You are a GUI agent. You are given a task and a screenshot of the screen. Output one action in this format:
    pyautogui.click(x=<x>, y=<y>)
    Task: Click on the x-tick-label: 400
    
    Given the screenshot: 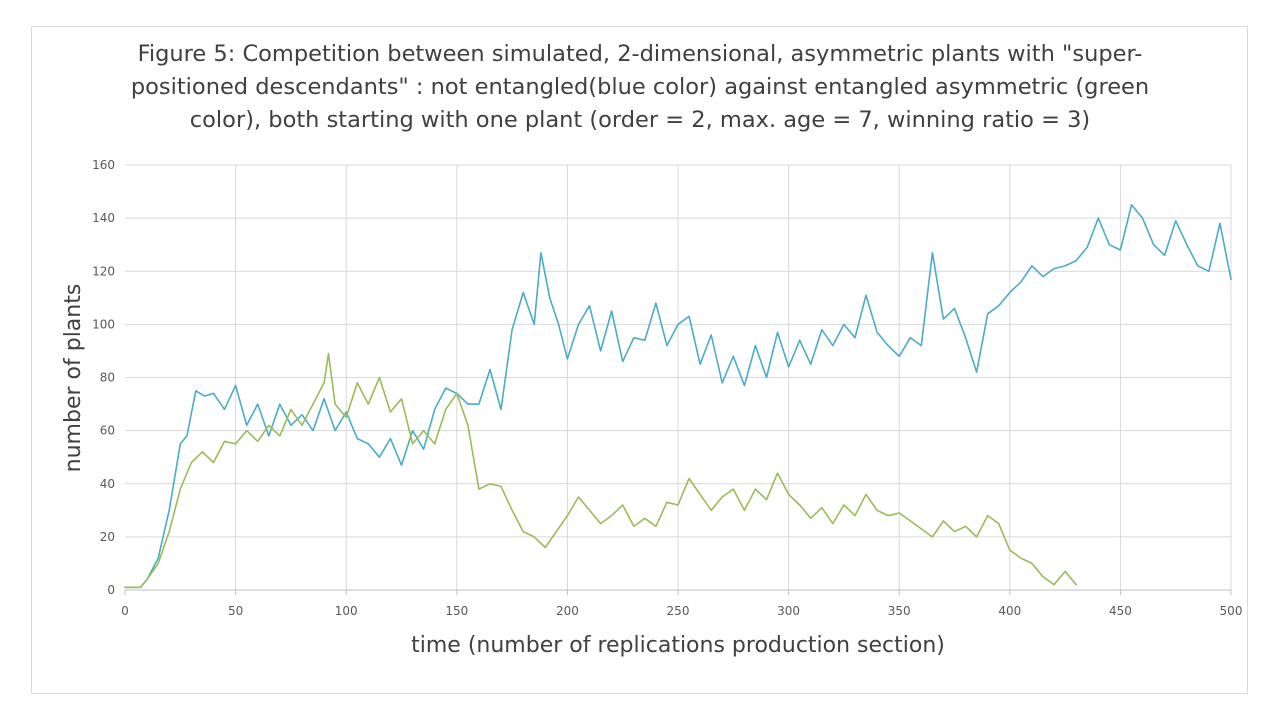 What is the action you would take?
    pyautogui.click(x=1009, y=611)
    